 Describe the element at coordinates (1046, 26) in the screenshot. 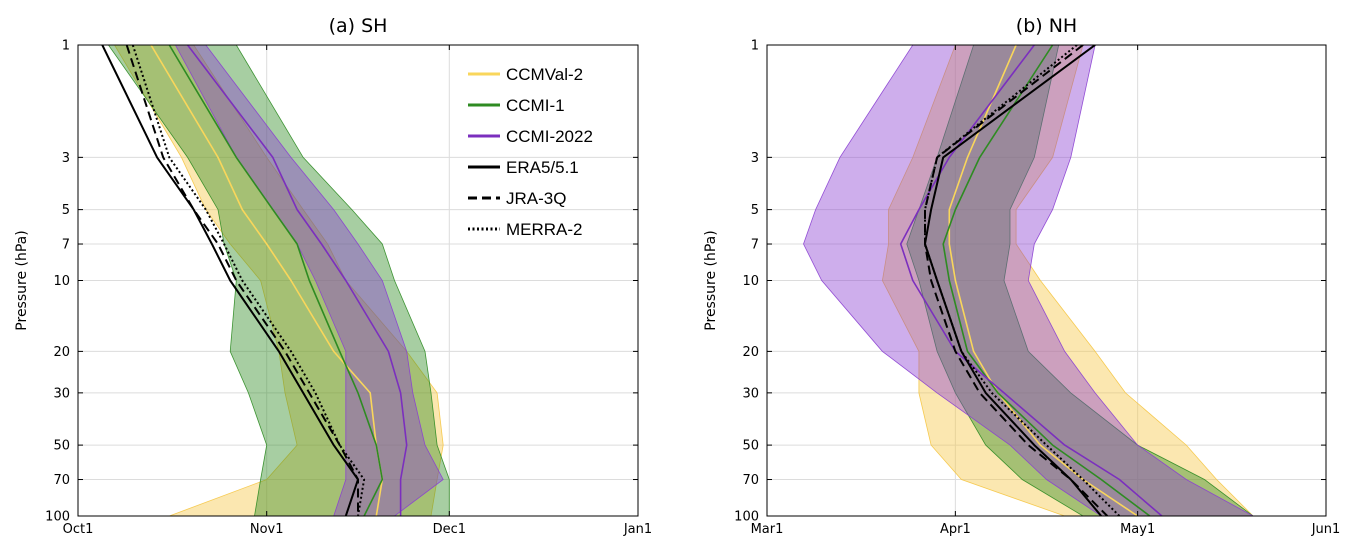

I see `chart-title: (b) NH` at that location.